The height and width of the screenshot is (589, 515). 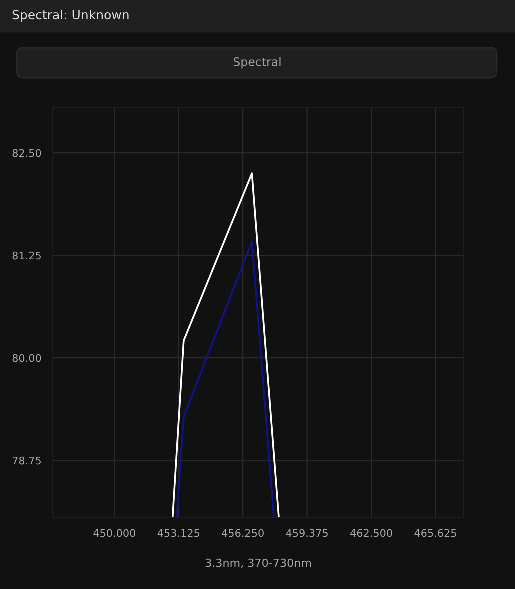 I want to click on y-tick-label: 82.50, so click(x=27, y=153).